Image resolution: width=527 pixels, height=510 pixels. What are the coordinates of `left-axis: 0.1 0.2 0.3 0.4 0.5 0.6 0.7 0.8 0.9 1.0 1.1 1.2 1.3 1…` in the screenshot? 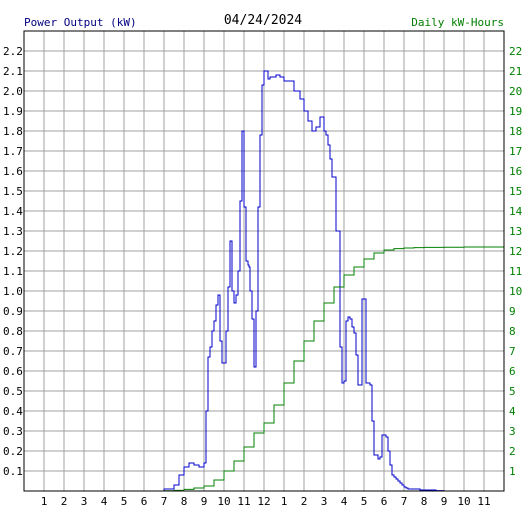 It's located at (13, 261).